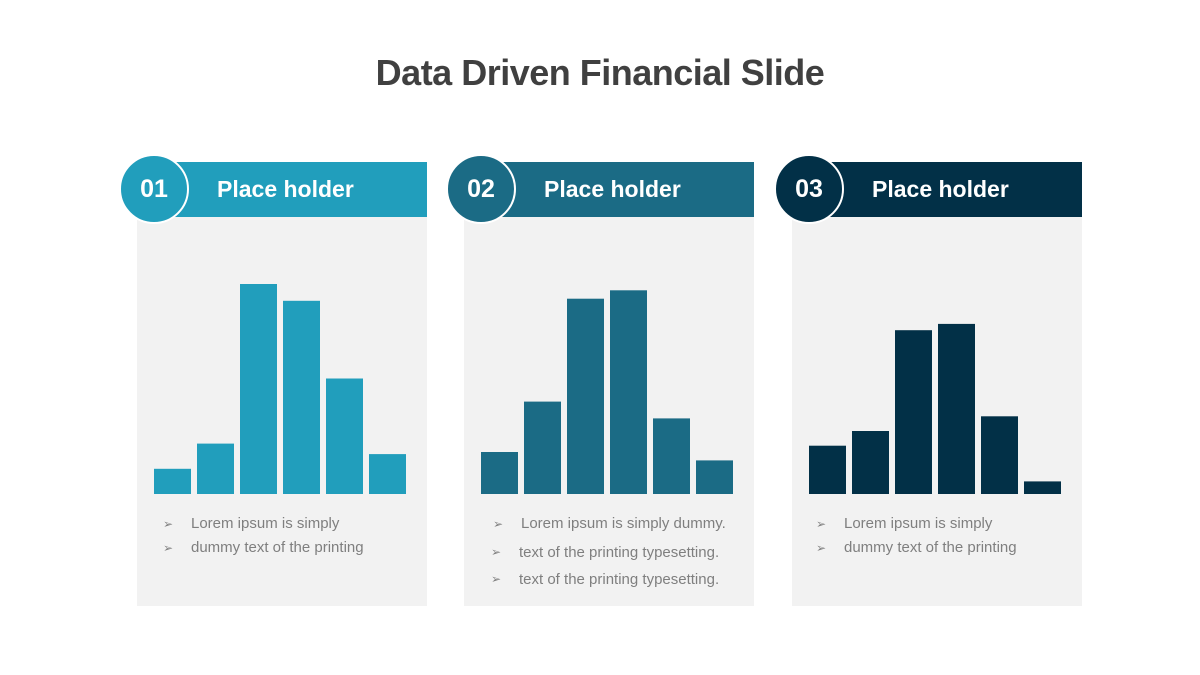 The height and width of the screenshot is (675, 1200). I want to click on number-badge: 01, so click(154, 189).